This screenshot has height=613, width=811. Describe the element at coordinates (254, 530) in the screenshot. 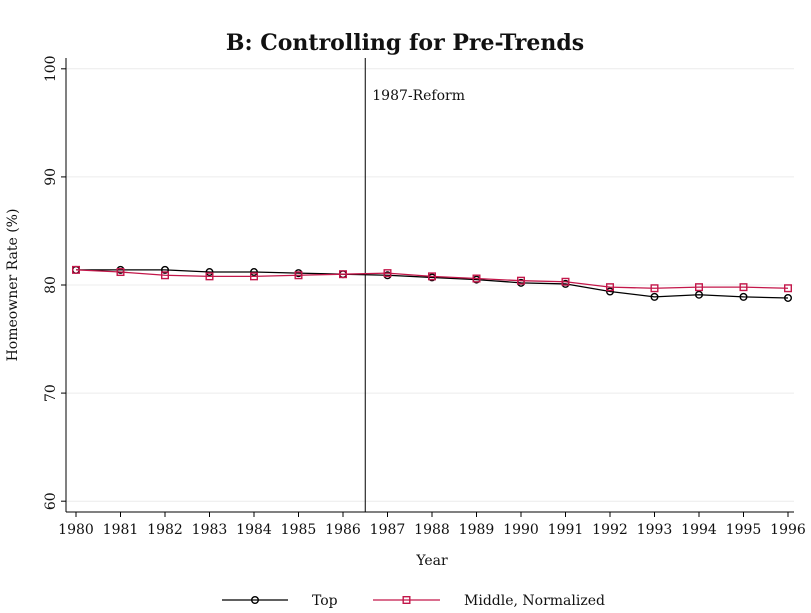

I see `x-tick-label: 1984` at that location.